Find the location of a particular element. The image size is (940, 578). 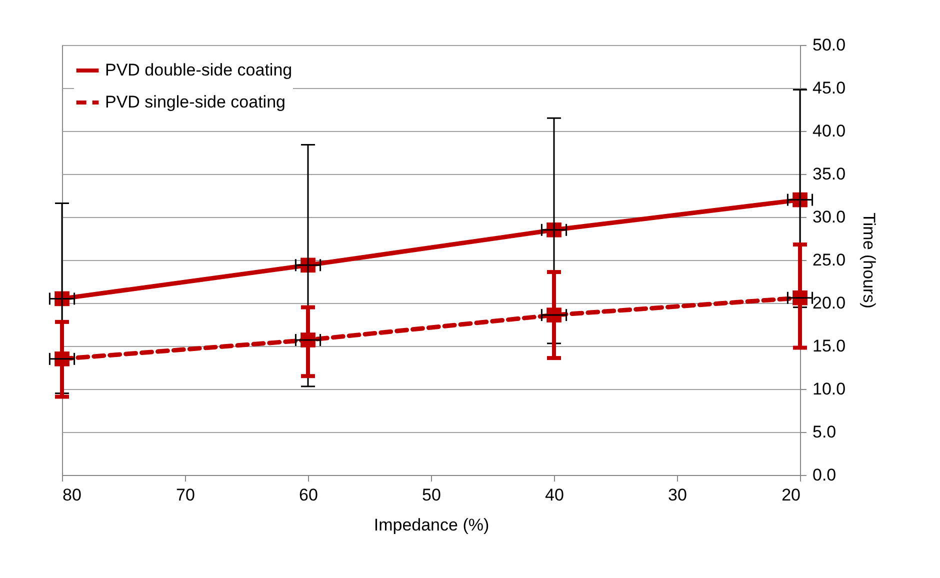

y-axis-title: Time (hours) is located at coordinates (869, 260).